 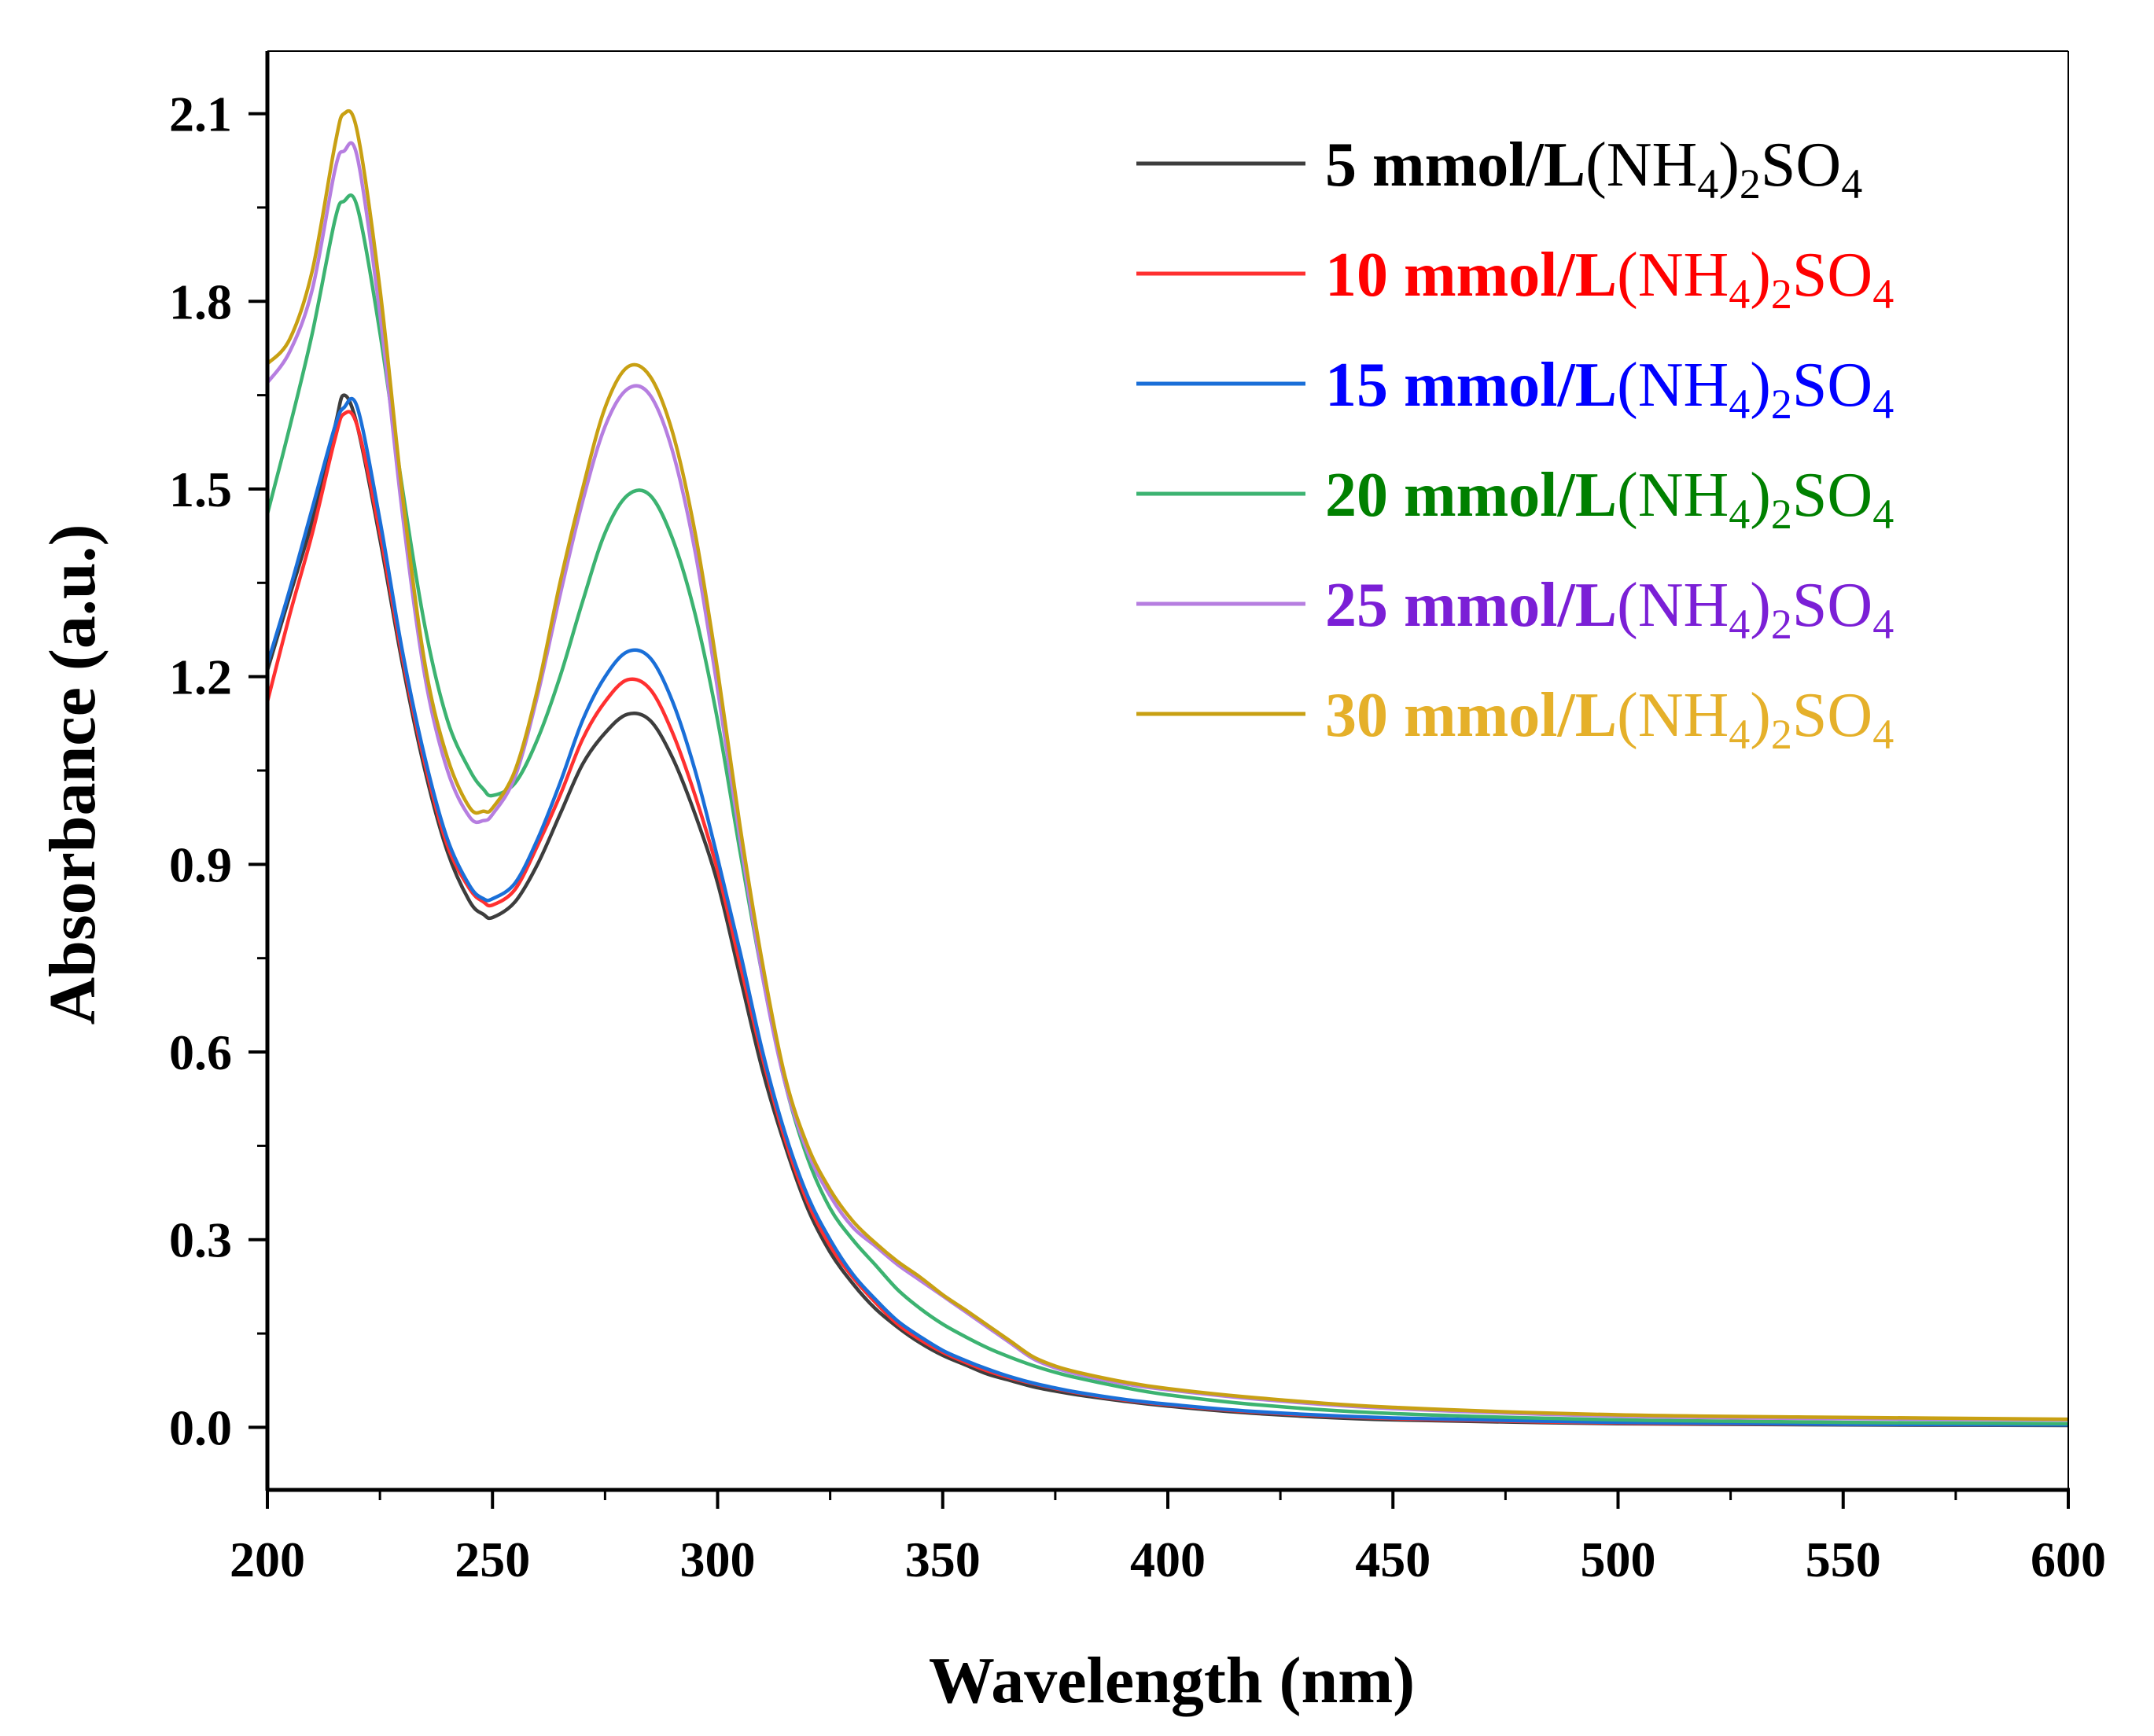 I want to click on x-axis-title: Wavelength (nm), so click(x=1172, y=1681).